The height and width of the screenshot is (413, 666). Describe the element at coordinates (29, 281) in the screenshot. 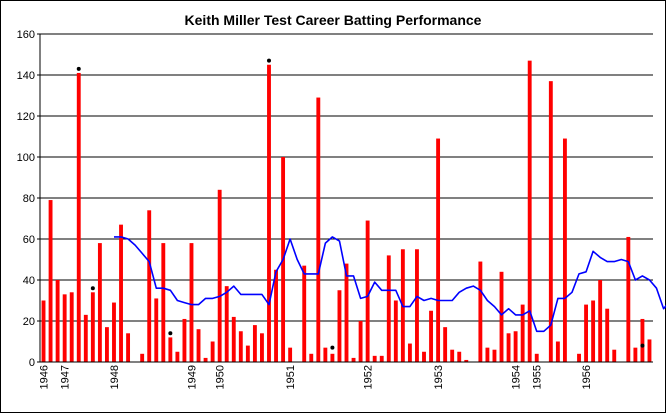

I see `y-tick-label: 40` at that location.